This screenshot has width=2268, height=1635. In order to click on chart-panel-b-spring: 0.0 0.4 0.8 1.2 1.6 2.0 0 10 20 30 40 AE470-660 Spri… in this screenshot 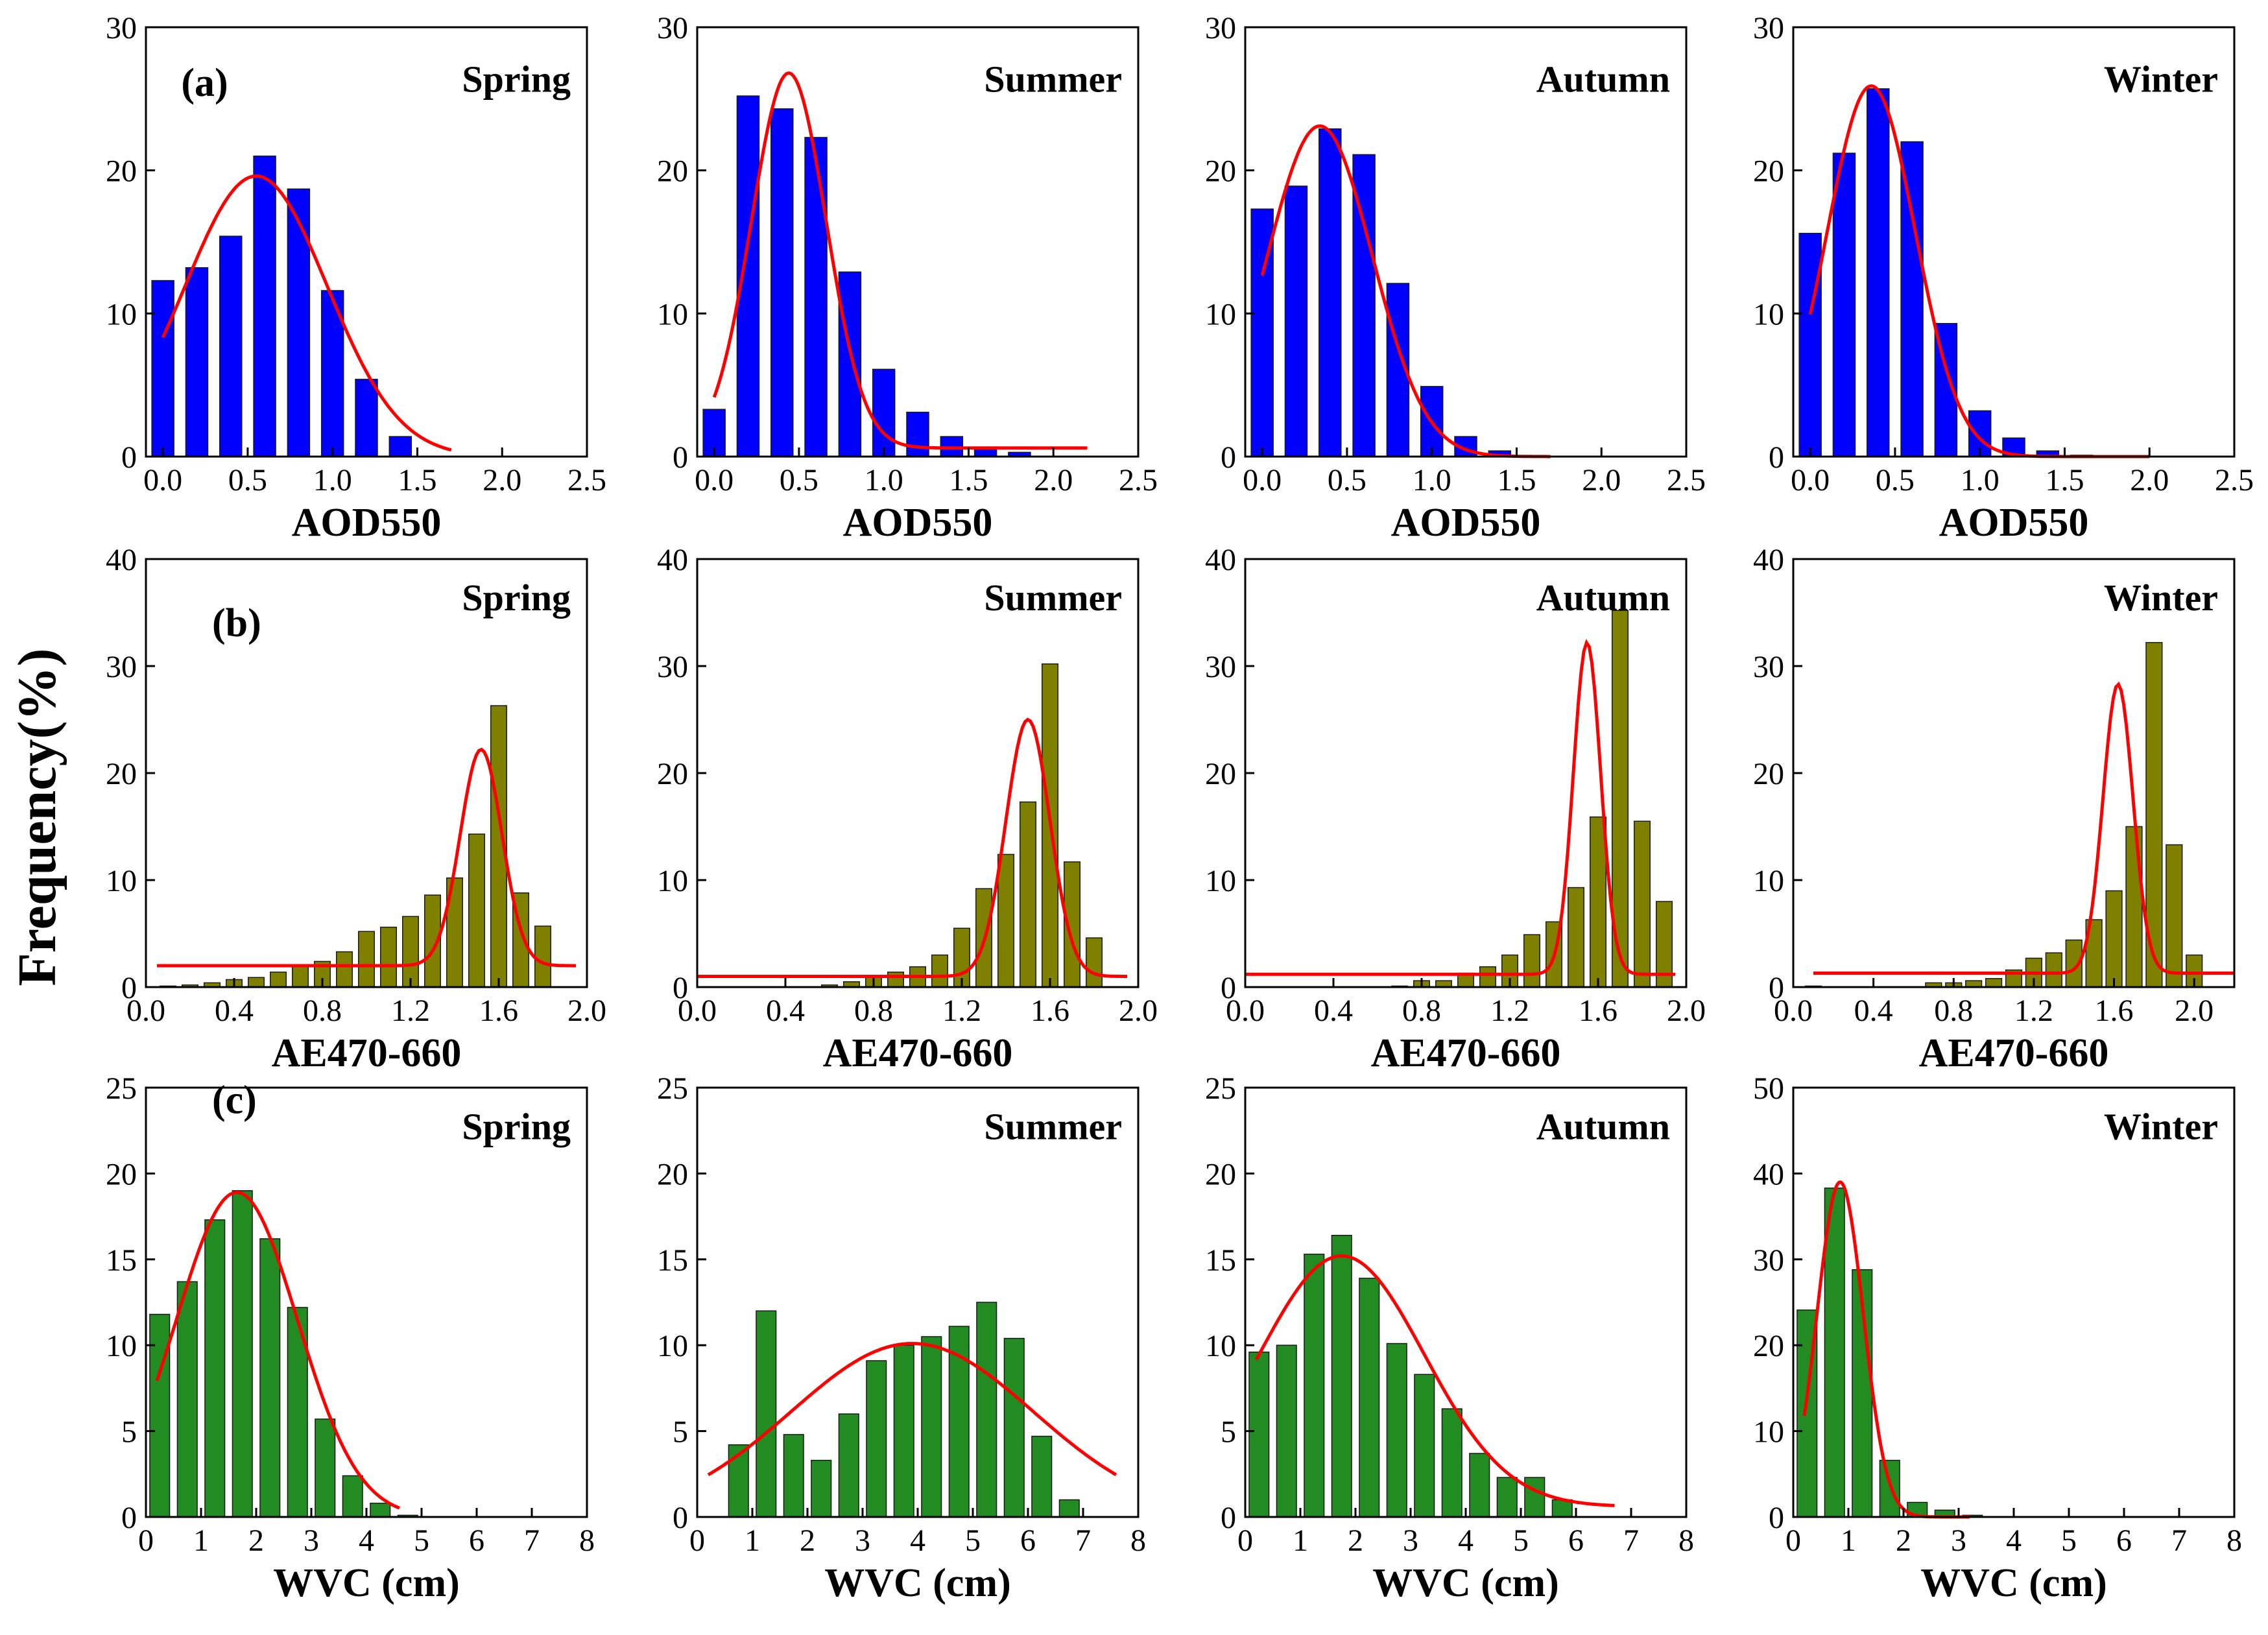, I will do `click(356, 809)`.